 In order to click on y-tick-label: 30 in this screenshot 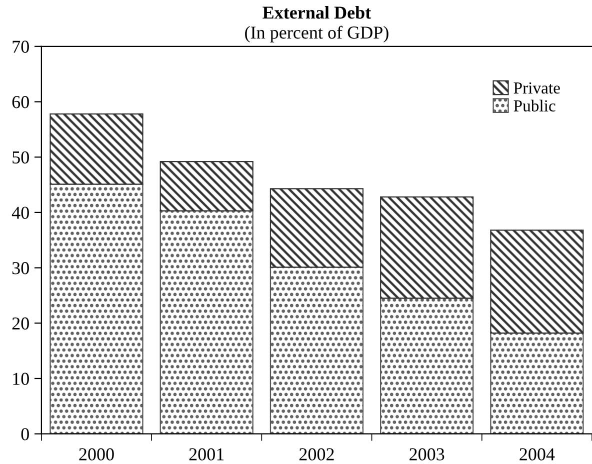, I will do `click(20, 268)`.